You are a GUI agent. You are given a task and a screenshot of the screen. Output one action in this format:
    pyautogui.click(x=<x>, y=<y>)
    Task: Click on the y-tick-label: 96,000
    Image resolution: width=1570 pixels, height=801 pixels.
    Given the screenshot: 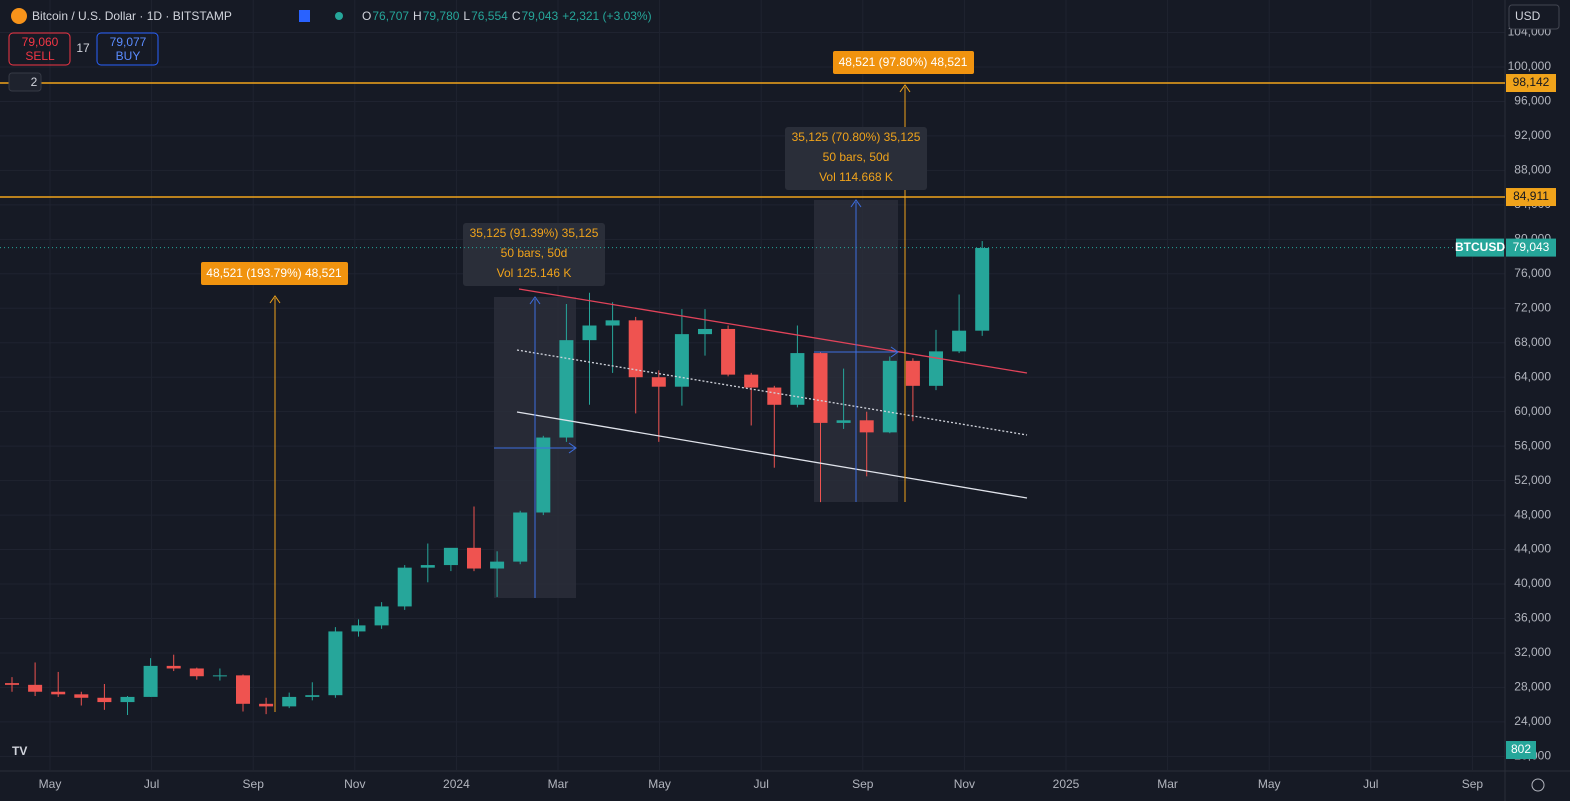 What is the action you would take?
    pyautogui.click(x=1532, y=101)
    